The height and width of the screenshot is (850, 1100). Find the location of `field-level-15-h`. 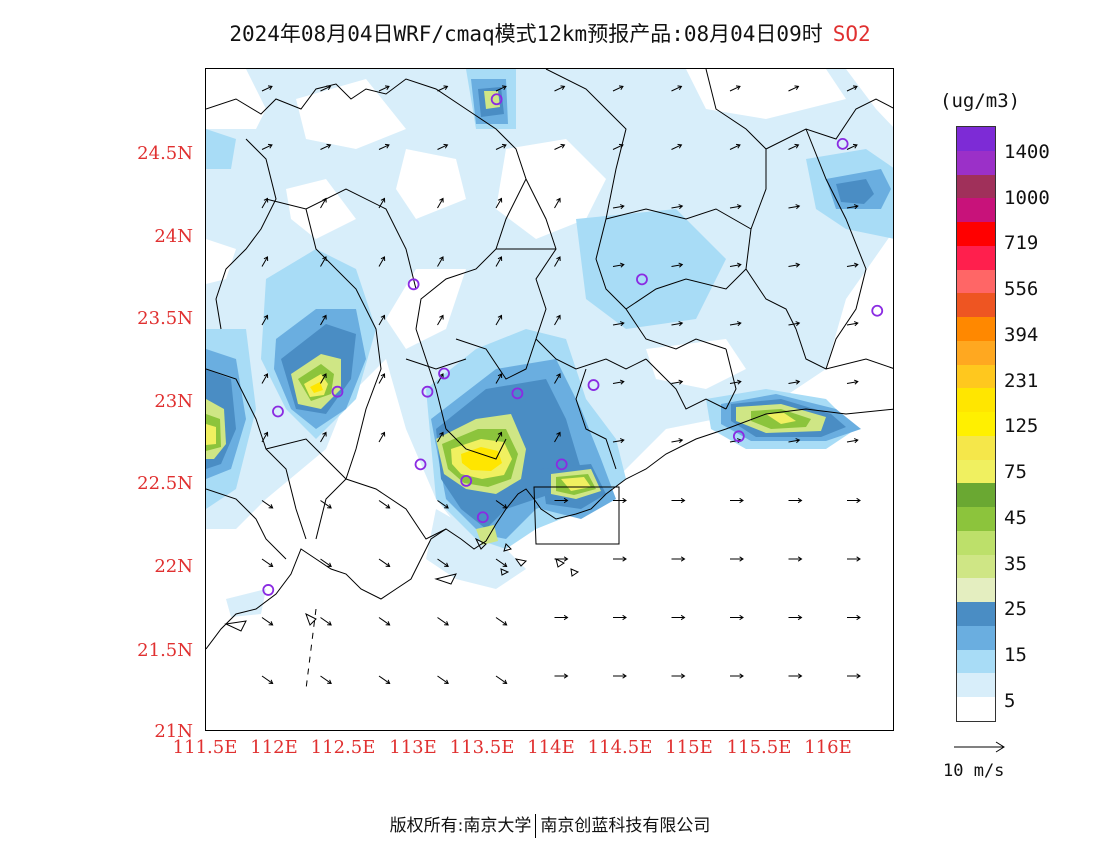

field-level-15-h is located at coordinates (221, 149).